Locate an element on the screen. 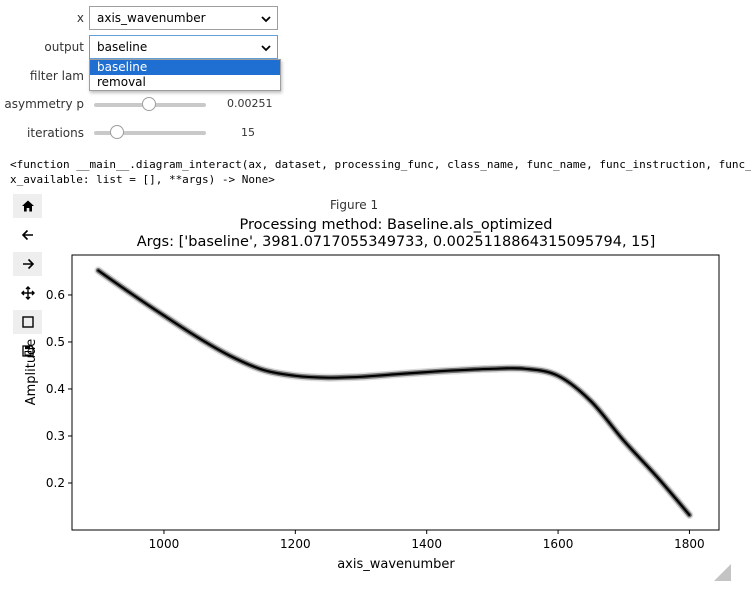 The width and height of the screenshot is (751, 603). y-tick-label: 0.3 is located at coordinates (55, 436).